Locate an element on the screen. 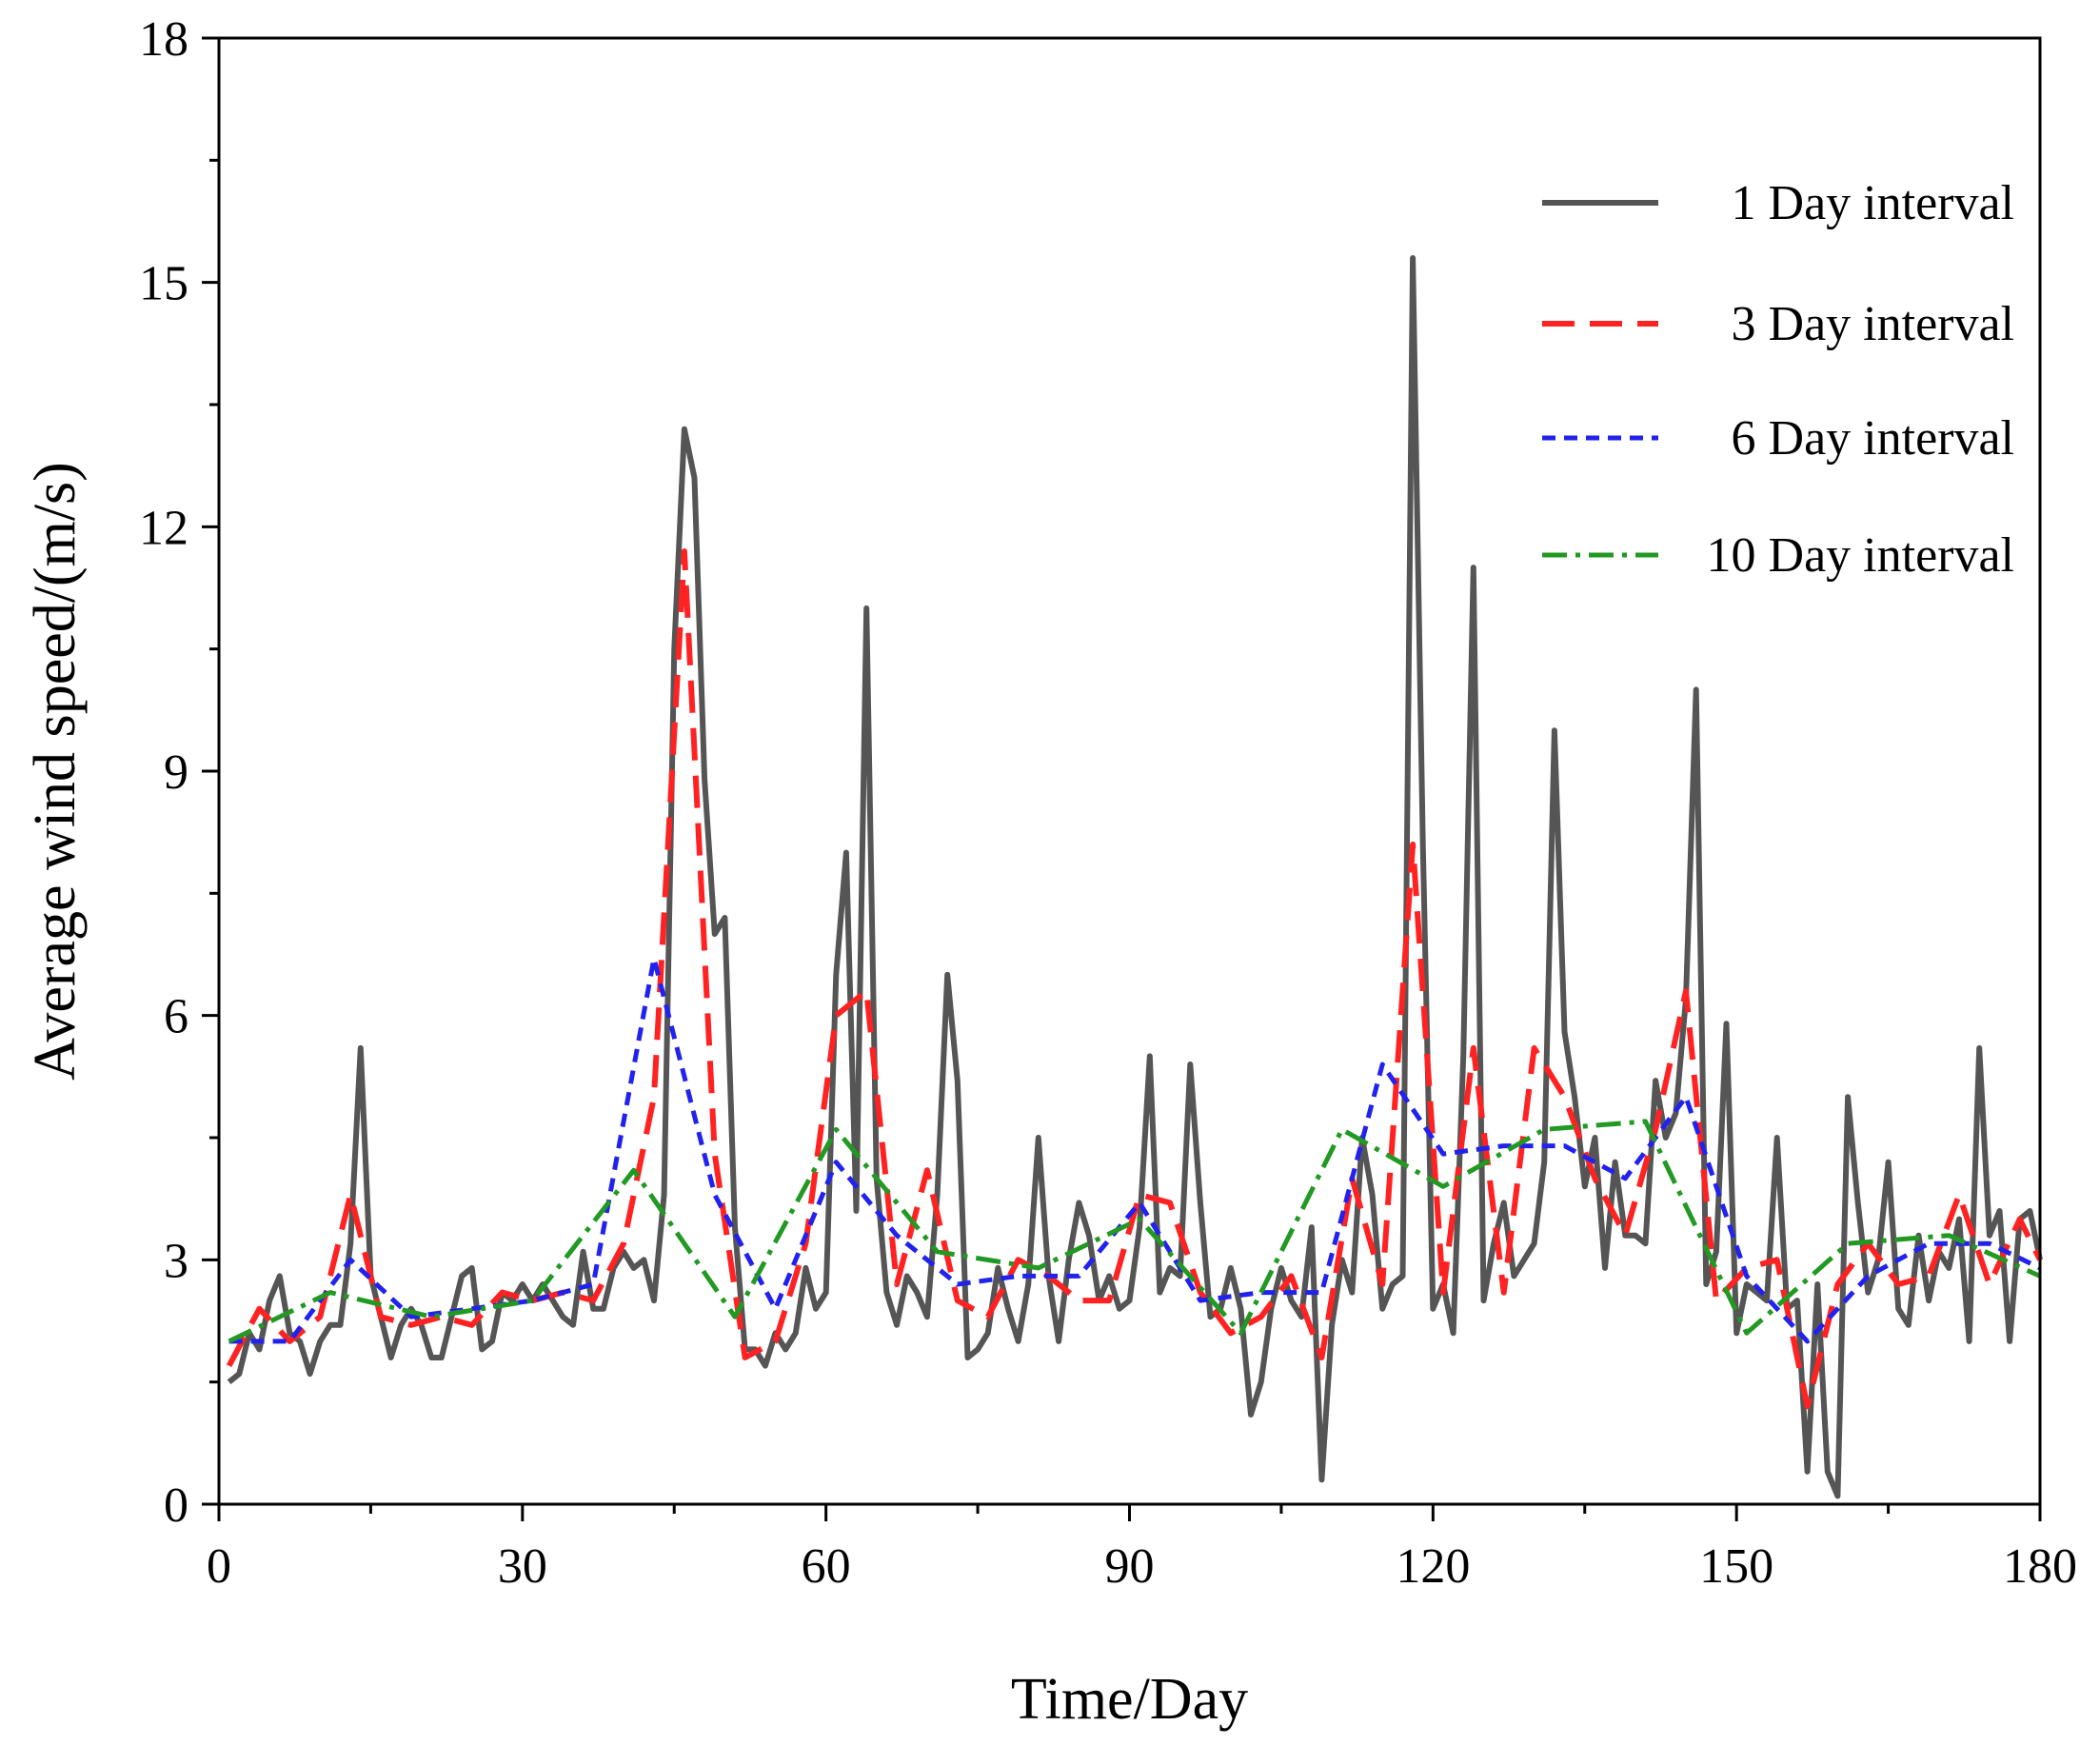 This screenshot has height=1746, width=2100. y-tick-label: 6 is located at coordinates (176, 1017).